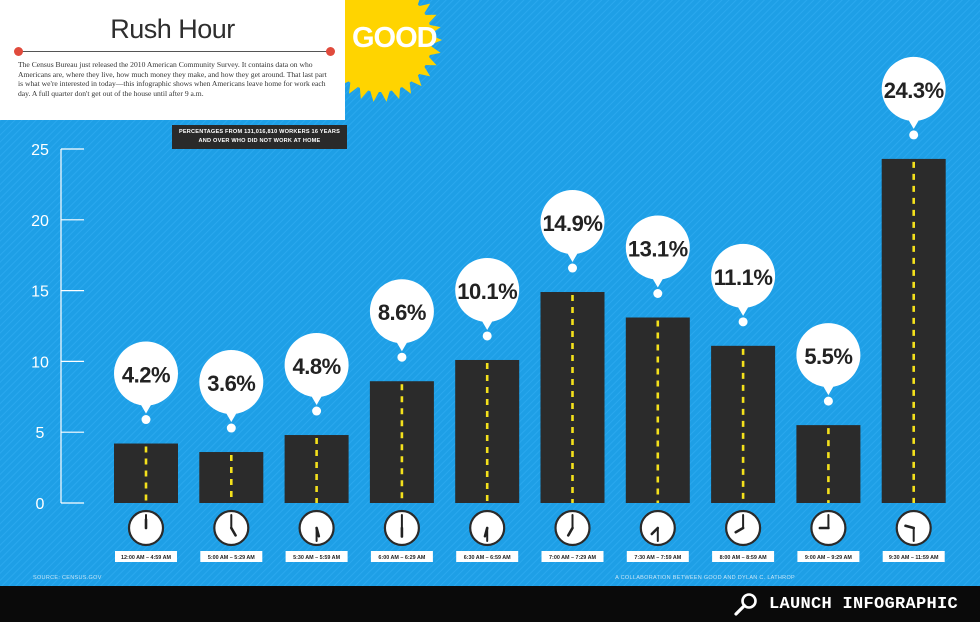 The image size is (980, 622). Describe the element at coordinates (395, 38) in the screenshot. I see `good-logo-text: GOOD` at that location.